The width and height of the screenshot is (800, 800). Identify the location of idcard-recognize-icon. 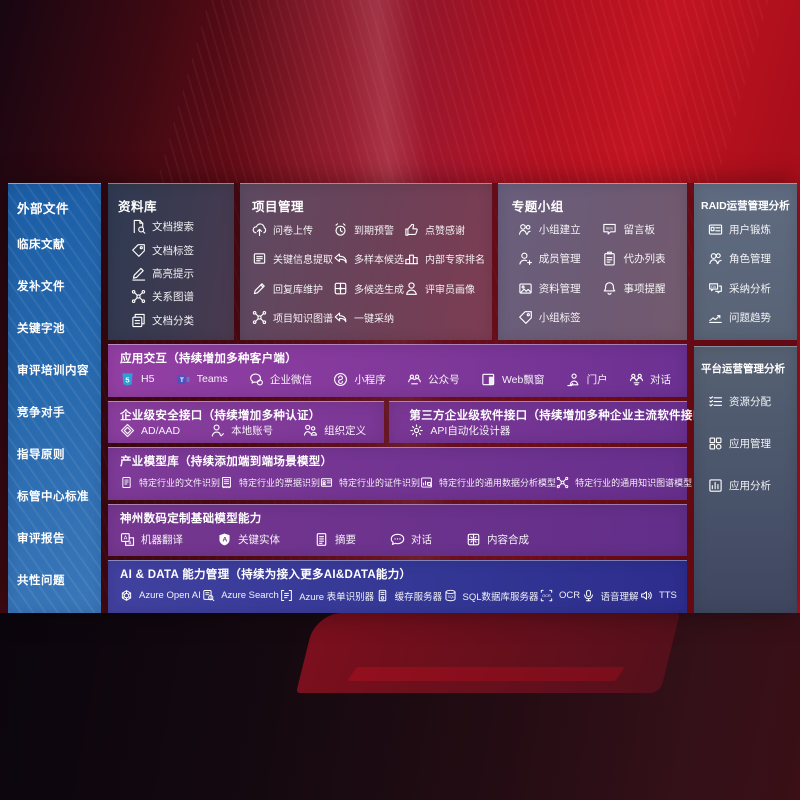
(326, 482).